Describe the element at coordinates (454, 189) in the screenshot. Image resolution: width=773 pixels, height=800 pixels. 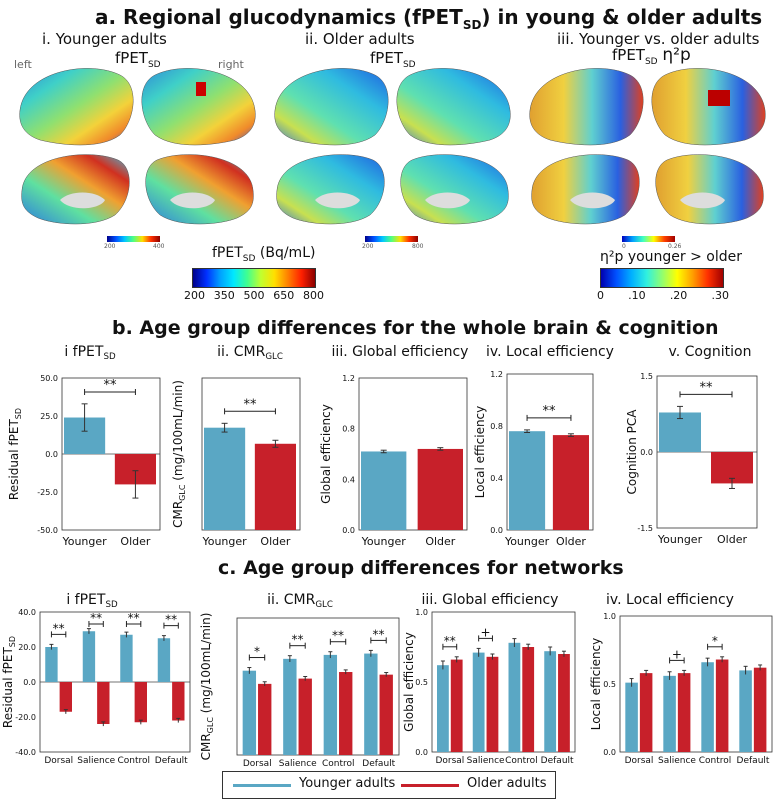
I see `brain-older-medial-right` at that location.